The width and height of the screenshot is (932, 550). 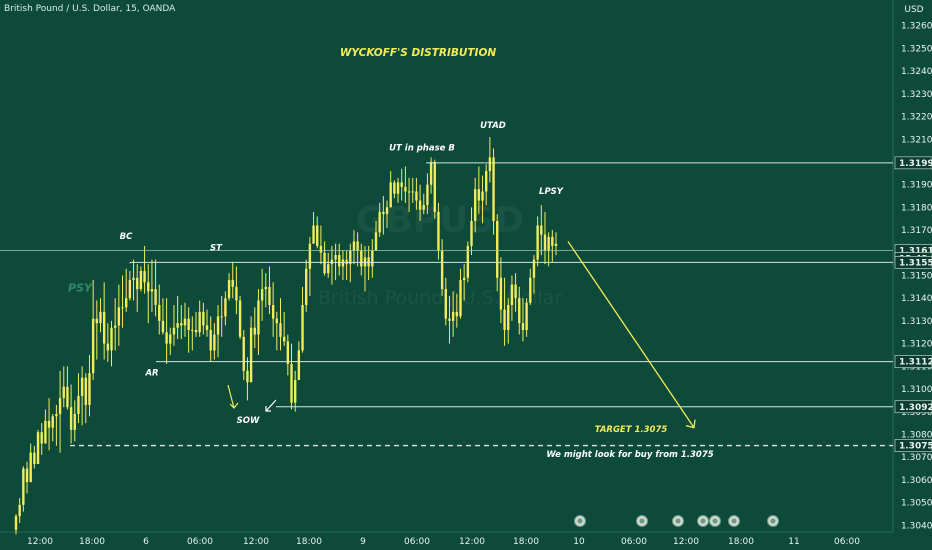 What do you see at coordinates (472, 542) in the screenshot?
I see `x-tick-label: 12:00` at bounding box center [472, 542].